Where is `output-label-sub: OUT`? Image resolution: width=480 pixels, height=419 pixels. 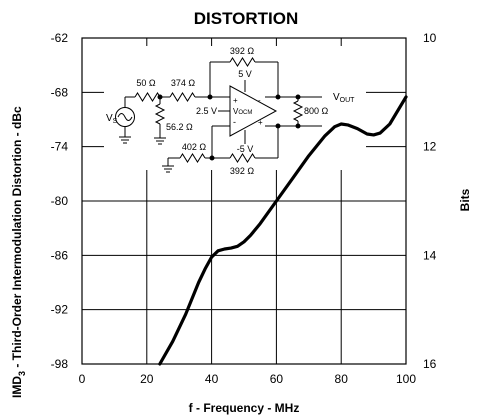 output-label-sub: OUT is located at coordinates (348, 100).